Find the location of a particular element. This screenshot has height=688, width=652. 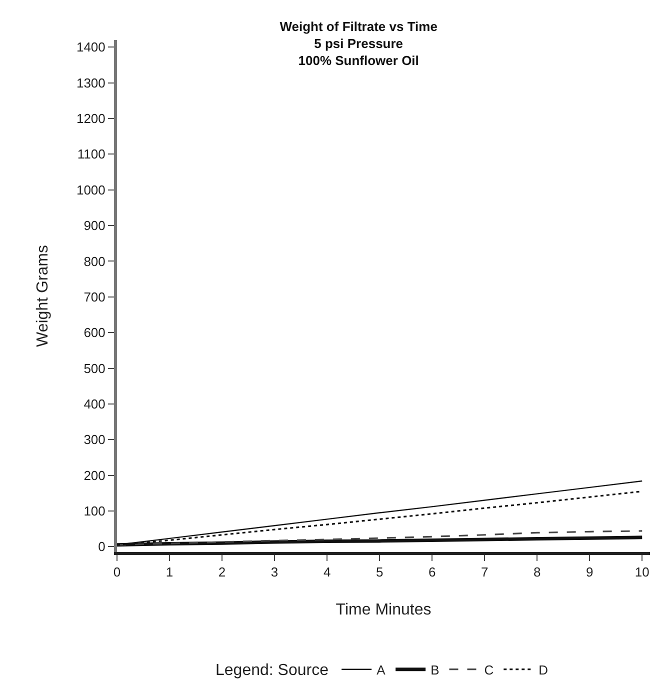

legend-label: C is located at coordinates (489, 670).